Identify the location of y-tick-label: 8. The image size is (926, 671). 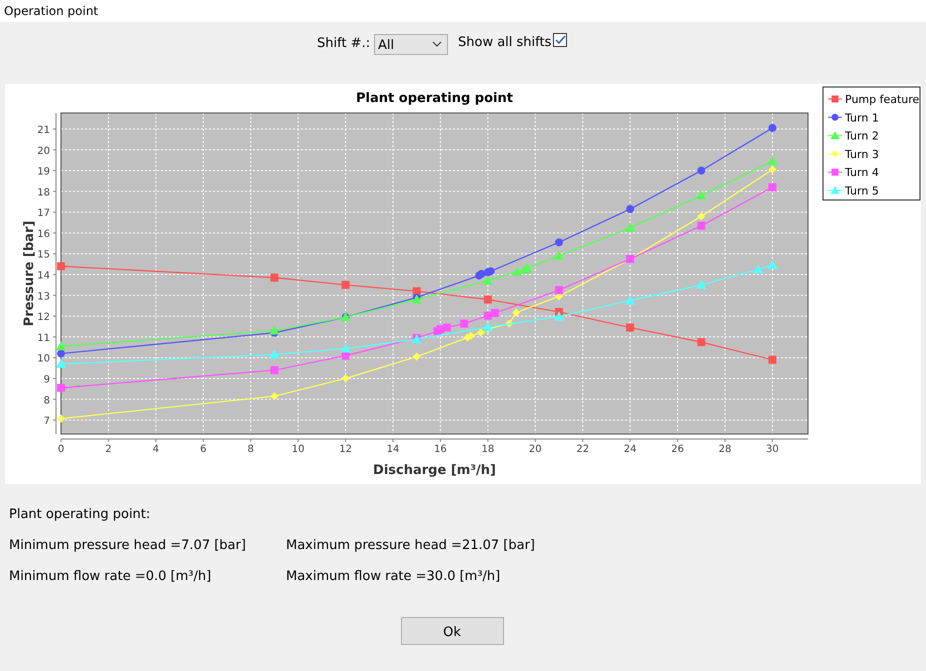
(47, 400).